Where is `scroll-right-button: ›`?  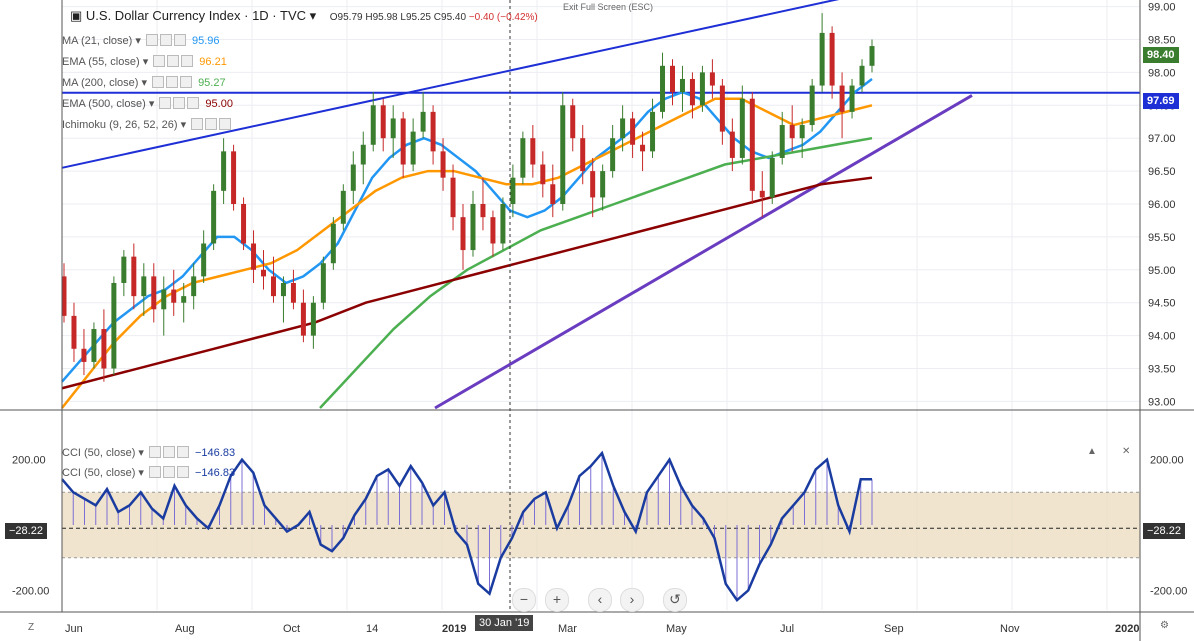 scroll-right-button: › is located at coordinates (632, 600).